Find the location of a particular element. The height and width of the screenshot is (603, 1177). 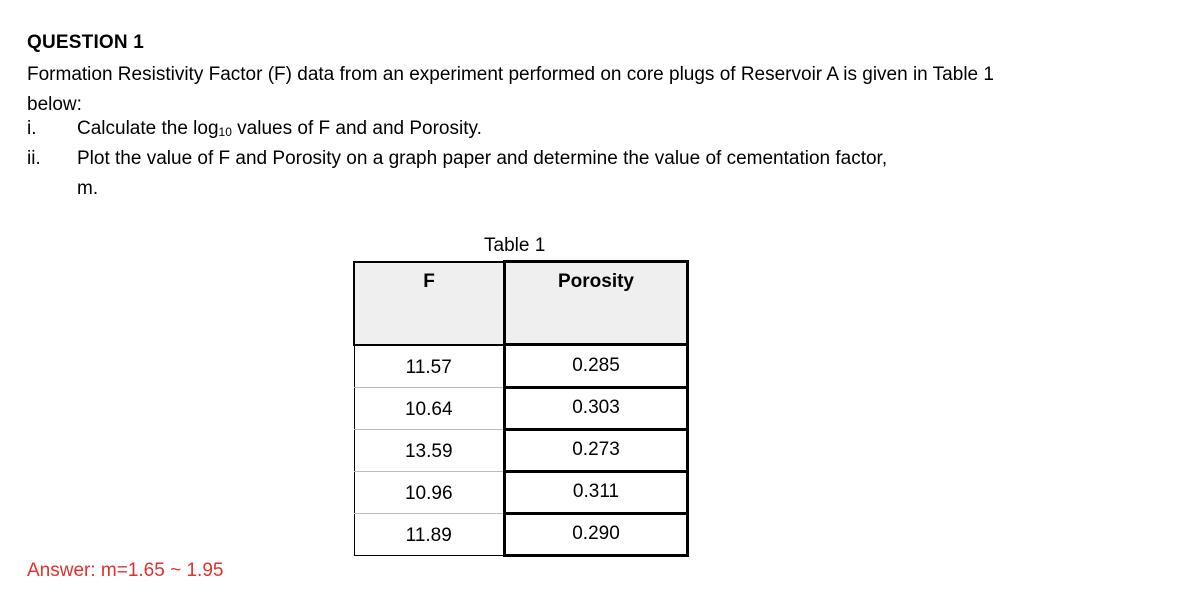

list-number: ii. is located at coordinates (34, 158).